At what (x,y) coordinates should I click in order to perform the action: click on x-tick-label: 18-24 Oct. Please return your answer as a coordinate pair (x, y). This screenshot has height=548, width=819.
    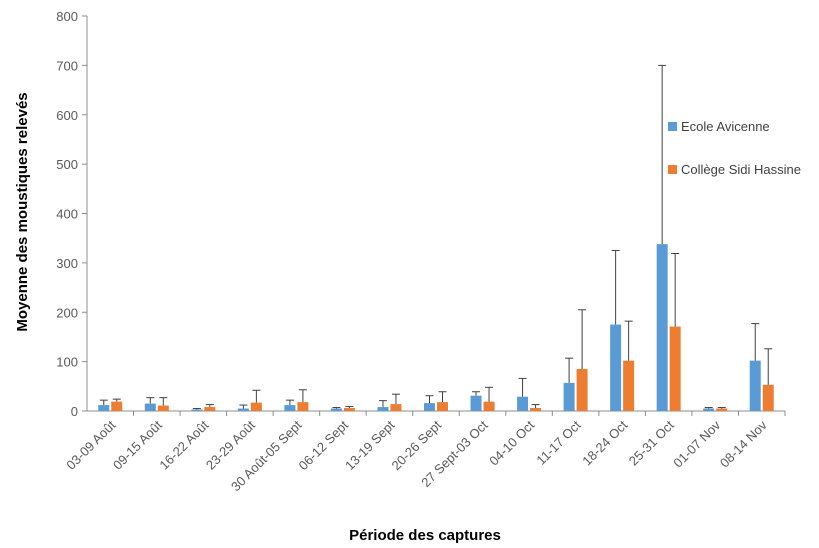
    Looking at the image, I should click on (604, 442).